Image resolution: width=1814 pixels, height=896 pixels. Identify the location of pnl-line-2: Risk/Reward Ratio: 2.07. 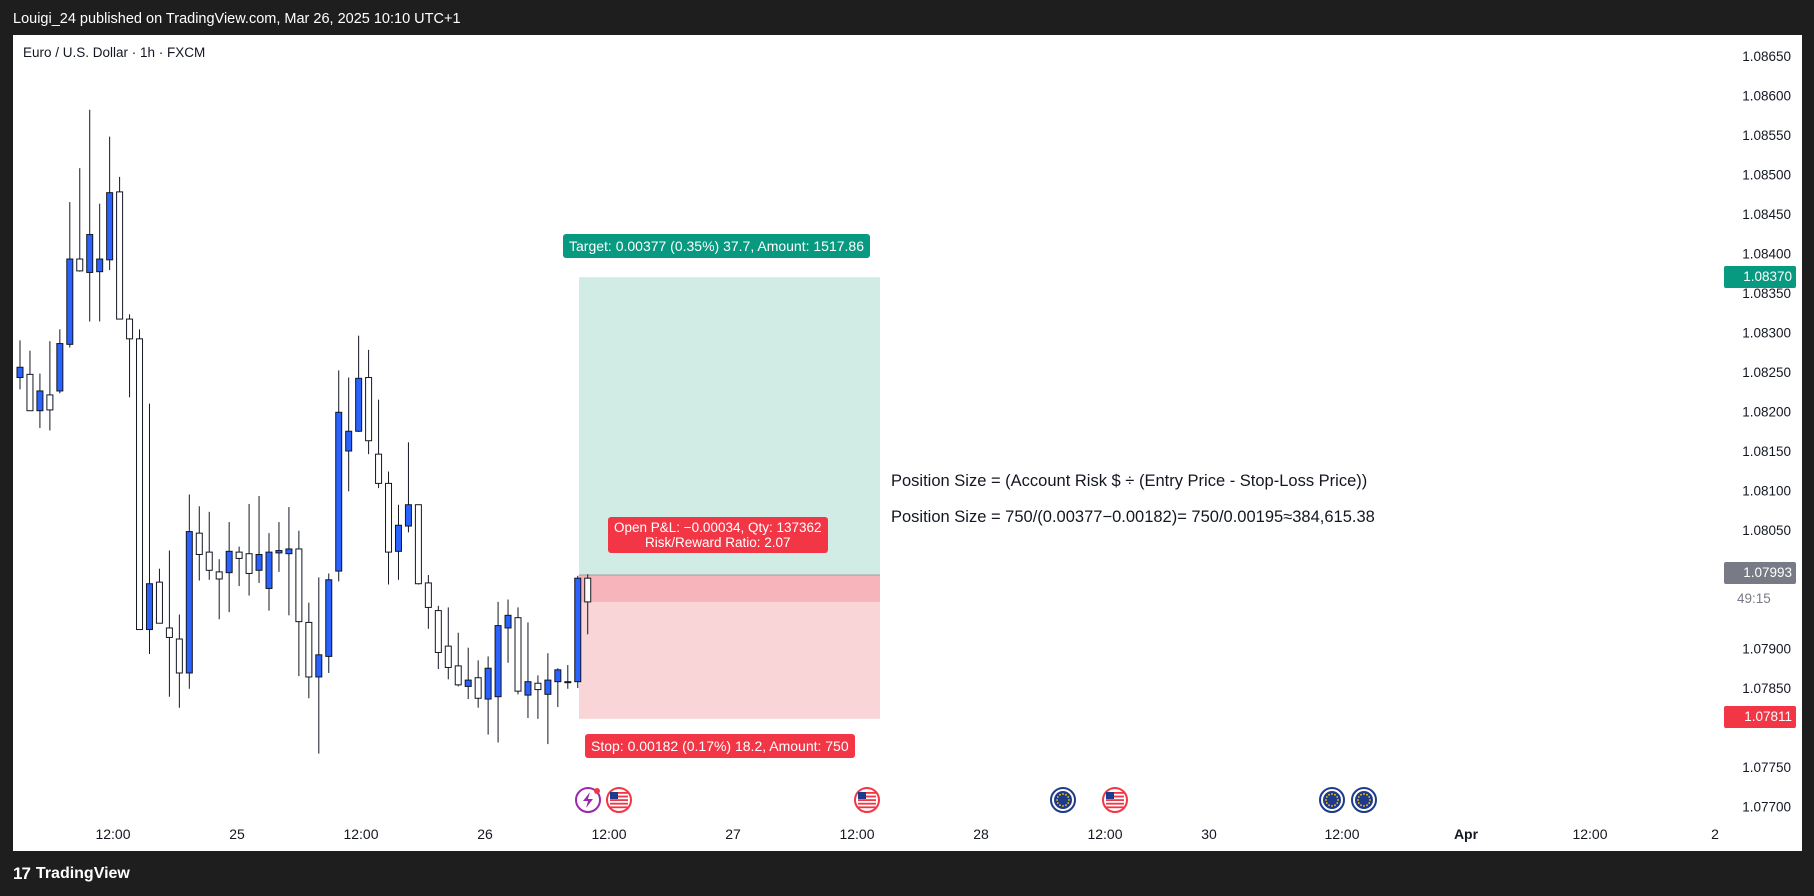
(717, 542).